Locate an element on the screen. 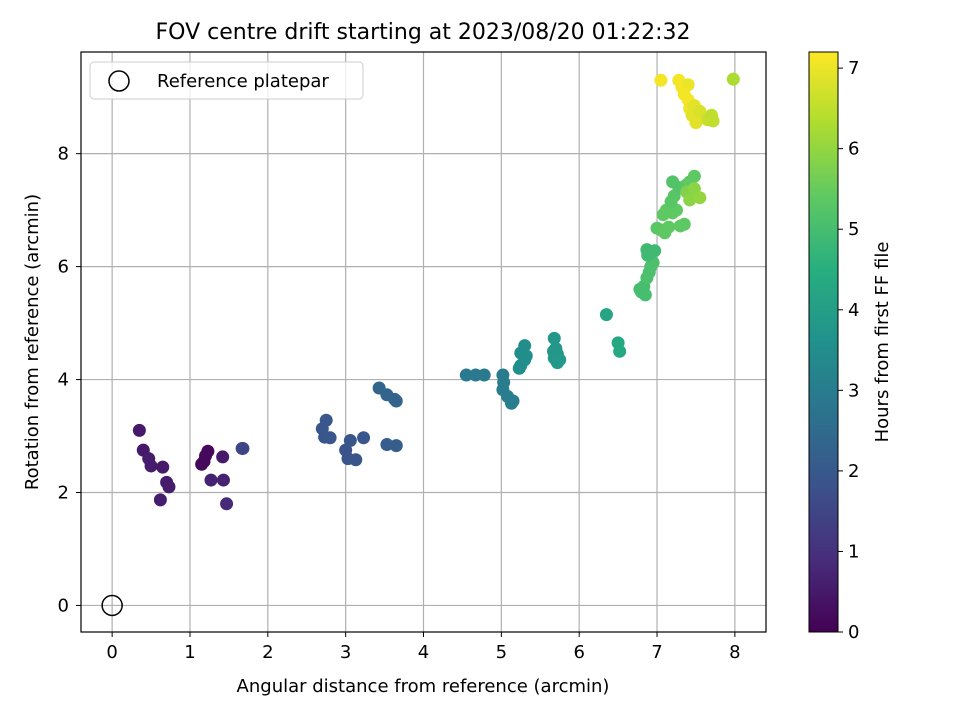 This screenshot has width=960, height=724. colorbar-tick-label: 5 is located at coordinates (853, 229).